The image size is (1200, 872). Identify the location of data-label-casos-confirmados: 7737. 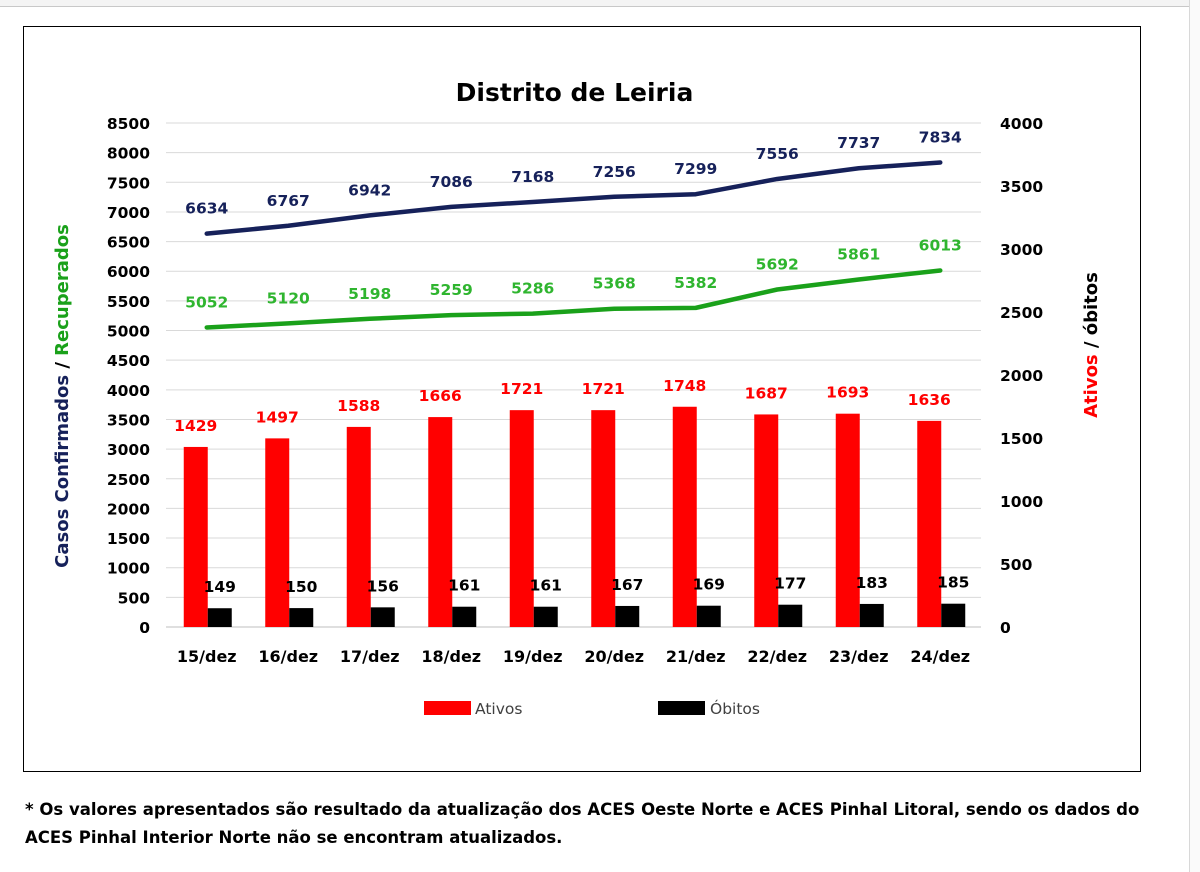
(858, 143).